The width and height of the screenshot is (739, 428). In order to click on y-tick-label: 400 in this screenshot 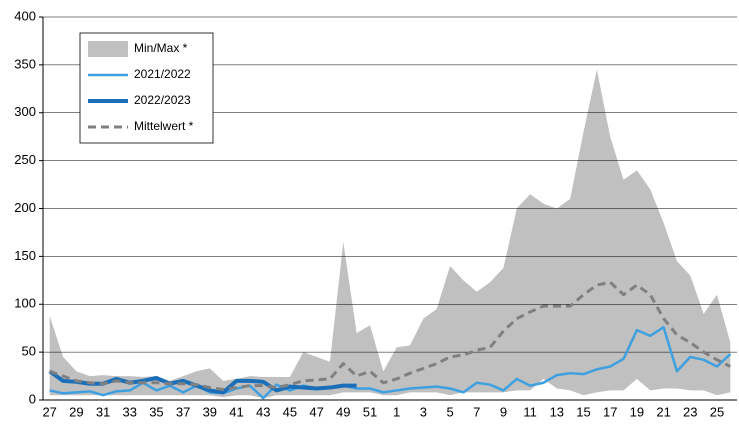, I will do `click(25, 15)`.